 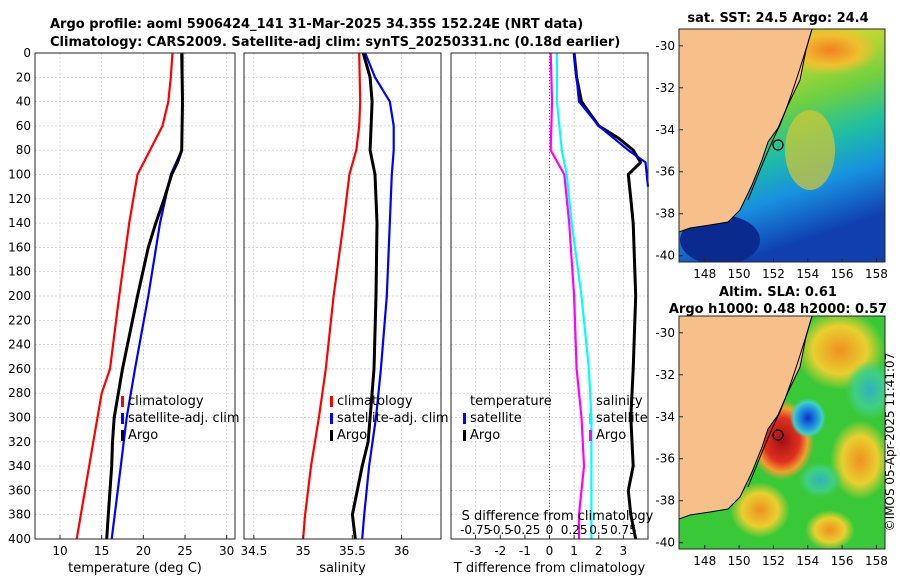 I want to click on sla-argo-marker, so click(x=778, y=435).